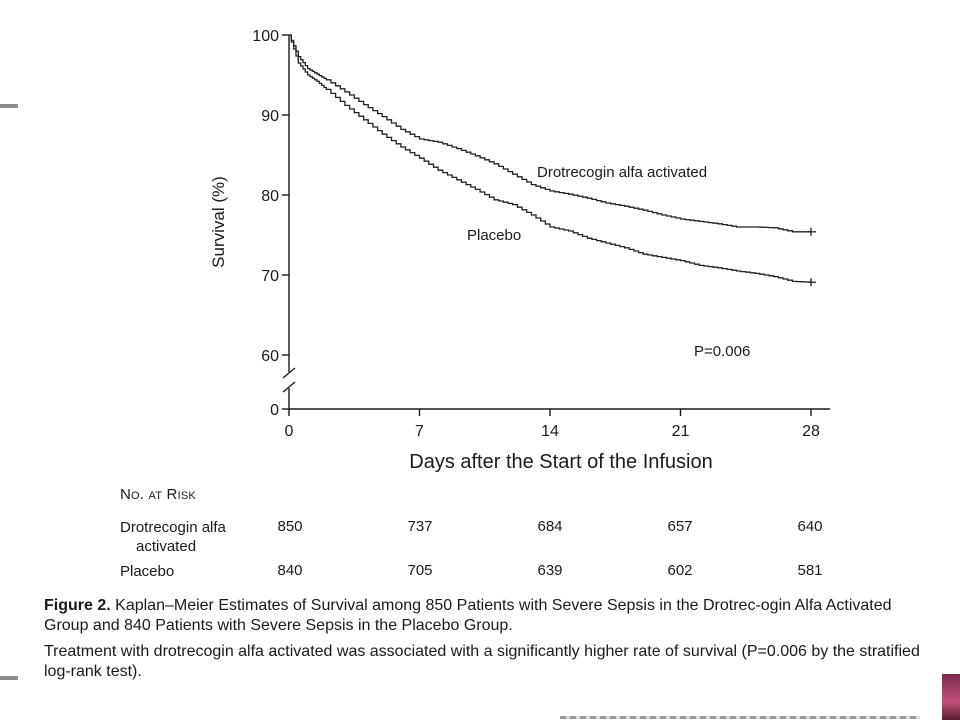 The width and height of the screenshot is (960, 720). What do you see at coordinates (811, 431) in the screenshot?
I see `x-tick-label: 28` at bounding box center [811, 431].